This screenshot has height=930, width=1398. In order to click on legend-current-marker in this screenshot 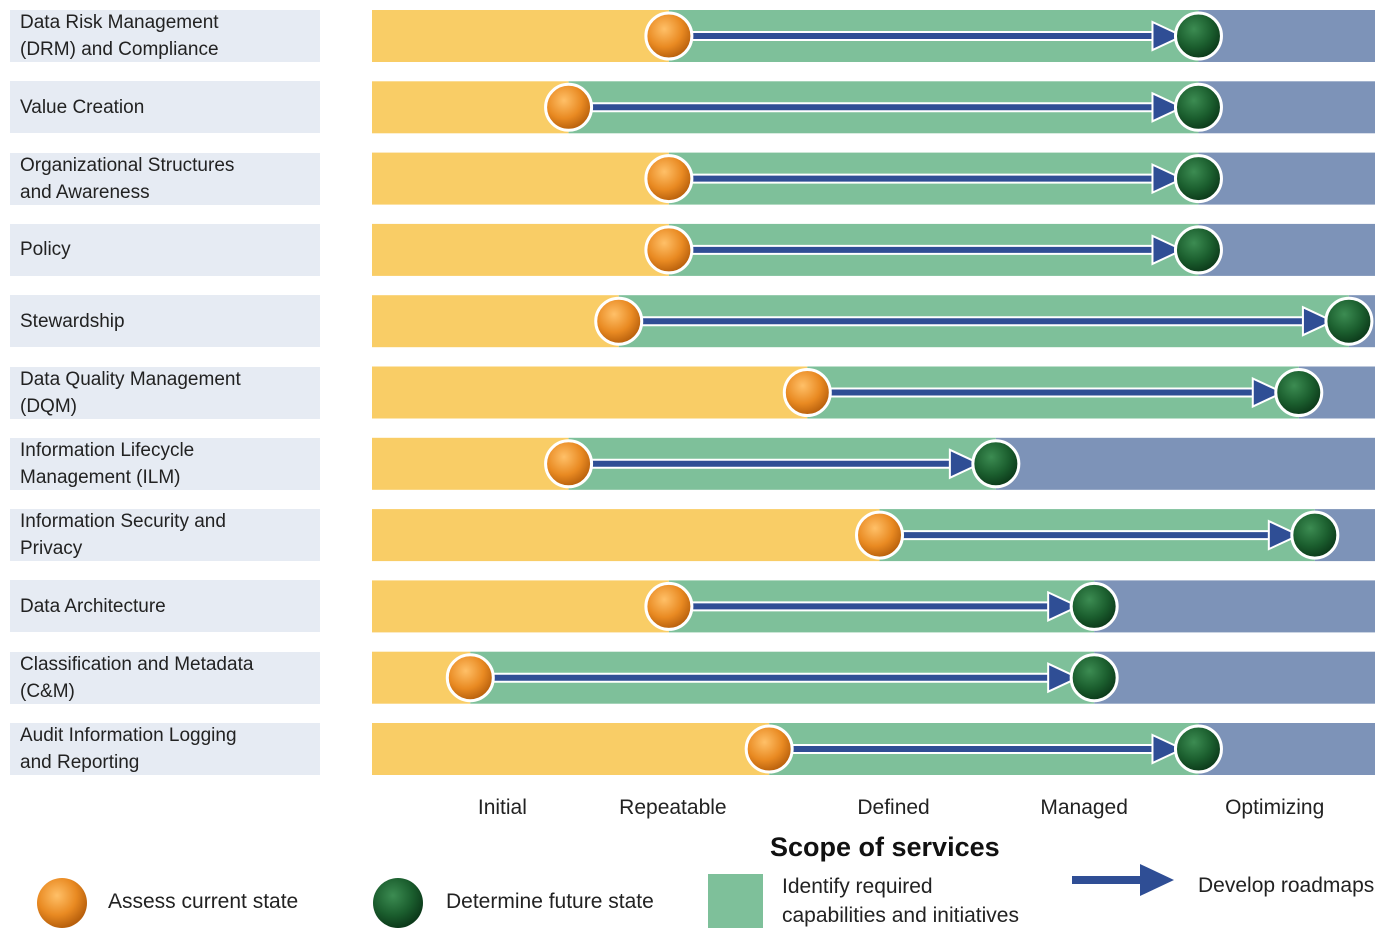, I will do `click(62, 903)`.